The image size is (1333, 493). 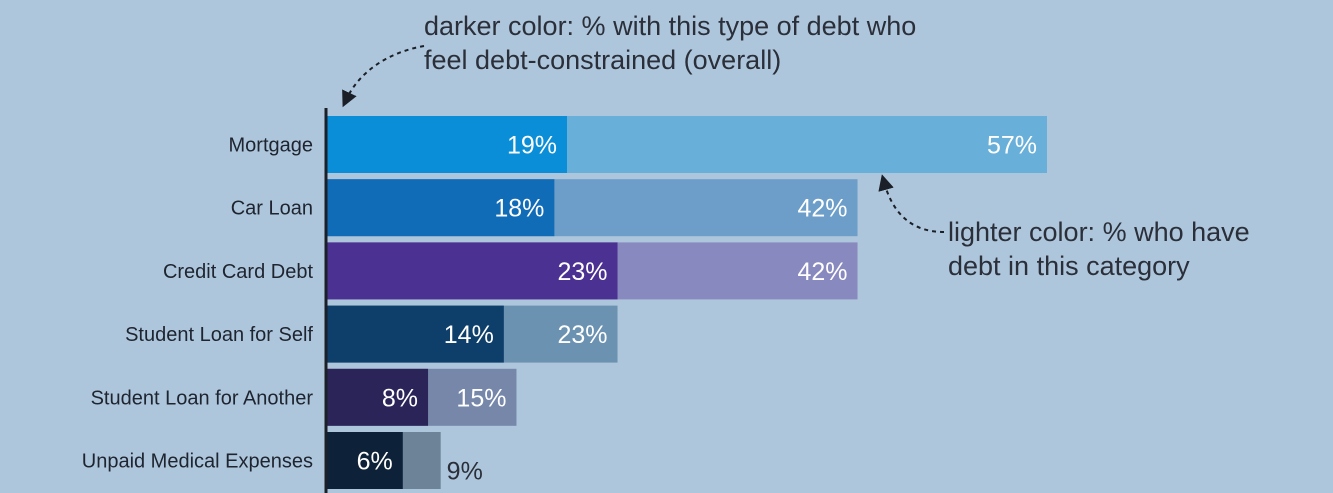 What do you see at coordinates (481, 398) in the screenshot?
I see `bar-label-lighter-4: 15%` at bounding box center [481, 398].